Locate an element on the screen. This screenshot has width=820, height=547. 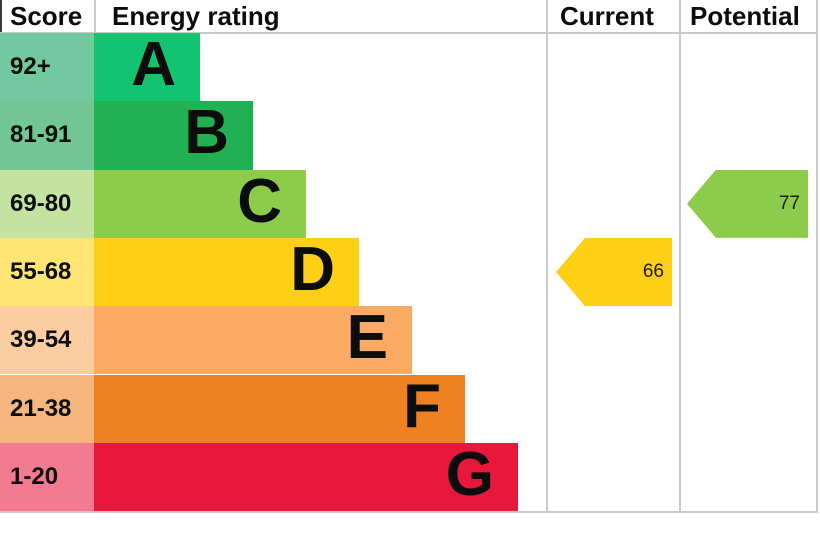
band-bar-b: B is located at coordinates (173, 134).